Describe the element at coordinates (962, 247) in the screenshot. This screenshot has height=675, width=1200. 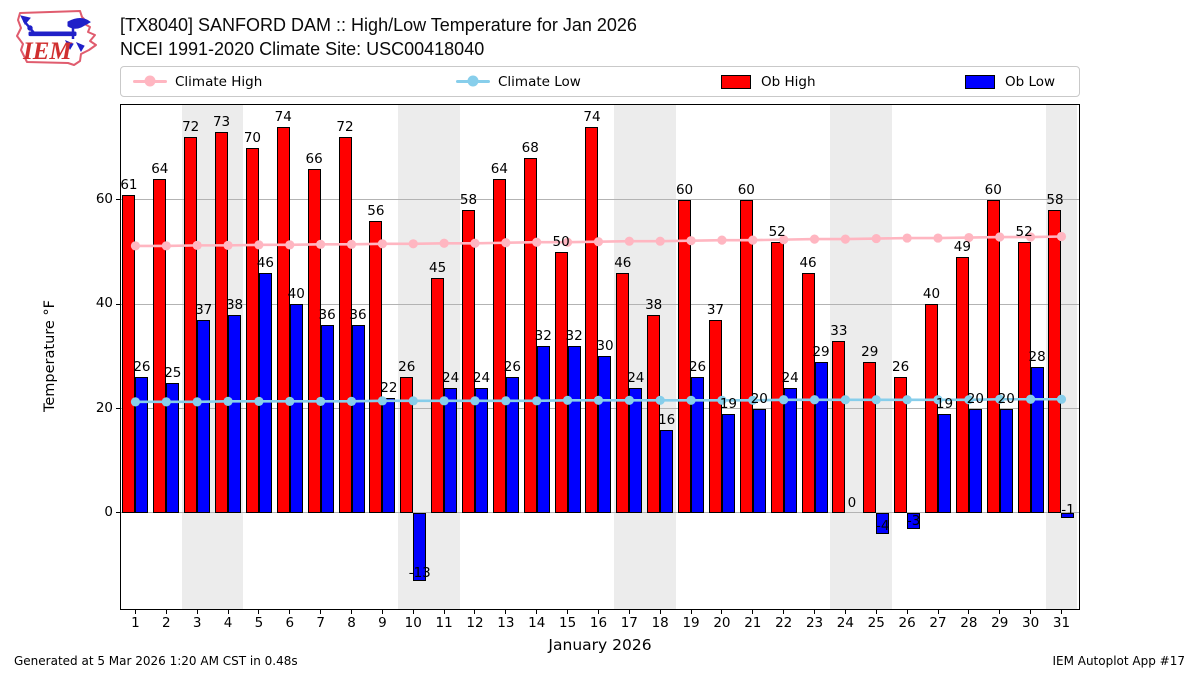
I see `ob-high-value-label: 49` at that location.